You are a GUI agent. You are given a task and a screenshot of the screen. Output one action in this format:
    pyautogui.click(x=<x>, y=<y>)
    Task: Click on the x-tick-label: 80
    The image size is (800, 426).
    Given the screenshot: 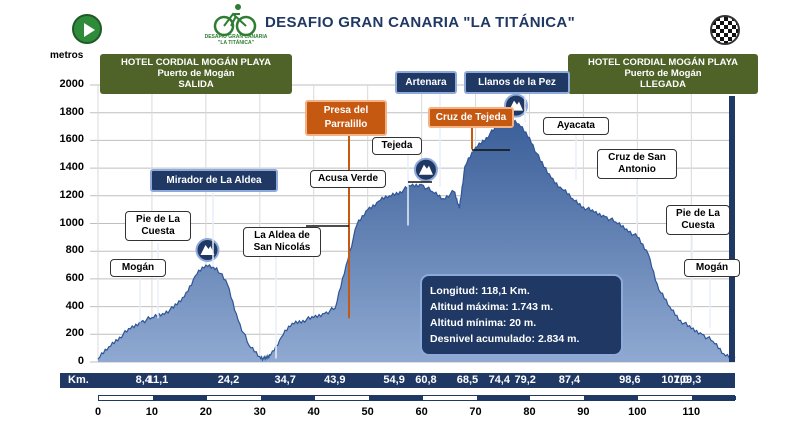 What is the action you would take?
    pyautogui.click(x=529, y=412)
    